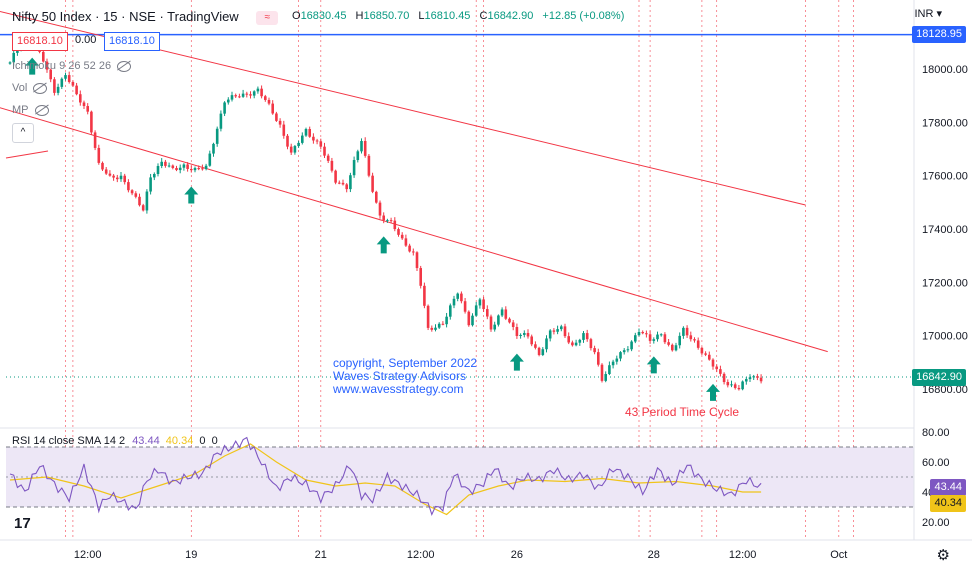  What do you see at coordinates (40, 41) in the screenshot?
I see `sell-price-button: 16818.10` at bounding box center [40, 41].